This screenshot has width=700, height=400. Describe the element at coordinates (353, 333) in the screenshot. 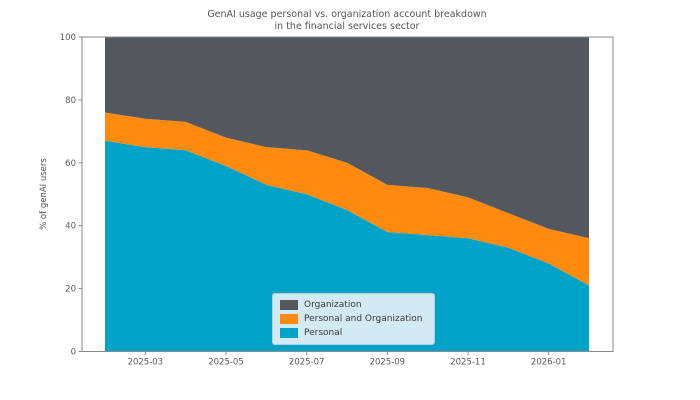

I see `legend-item-personal: Personal` at that location.